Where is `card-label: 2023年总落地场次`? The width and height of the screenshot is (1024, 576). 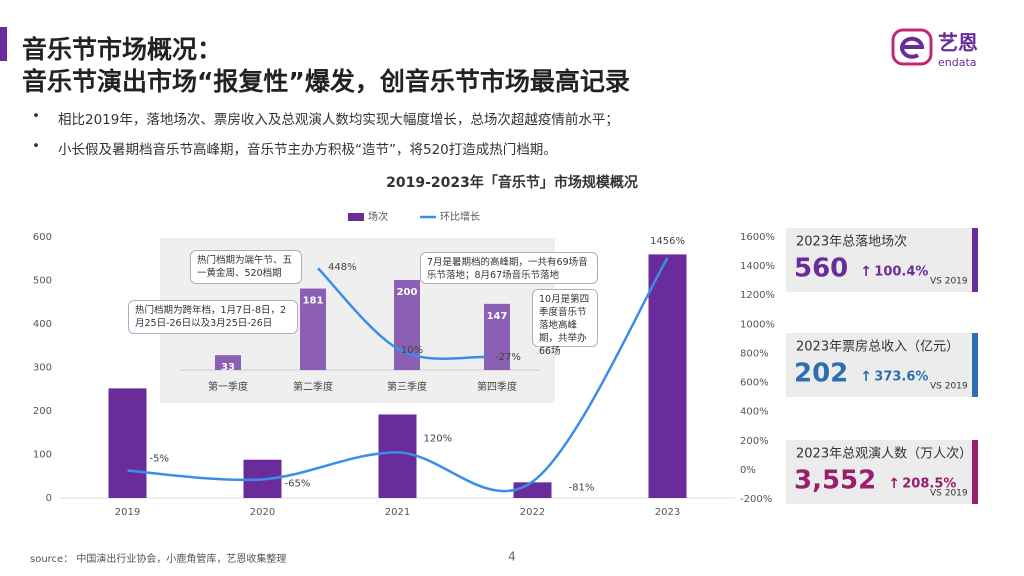
card-label: 2023年总落地场次 is located at coordinates (851, 242).